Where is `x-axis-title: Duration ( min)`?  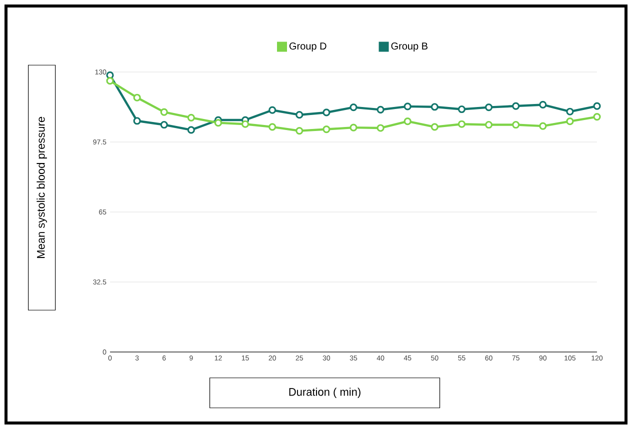 x-axis-title: Duration ( min) is located at coordinates (324, 393).